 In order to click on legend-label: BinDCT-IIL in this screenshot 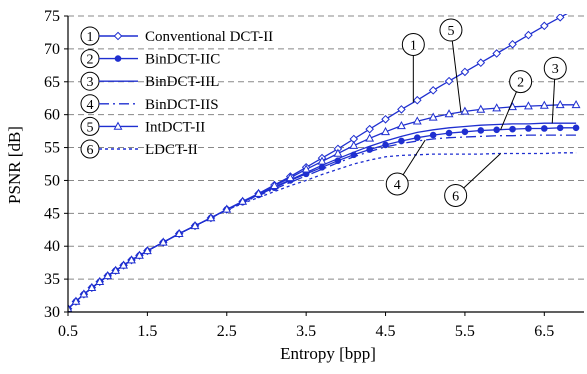, I will do `click(182, 82)`.